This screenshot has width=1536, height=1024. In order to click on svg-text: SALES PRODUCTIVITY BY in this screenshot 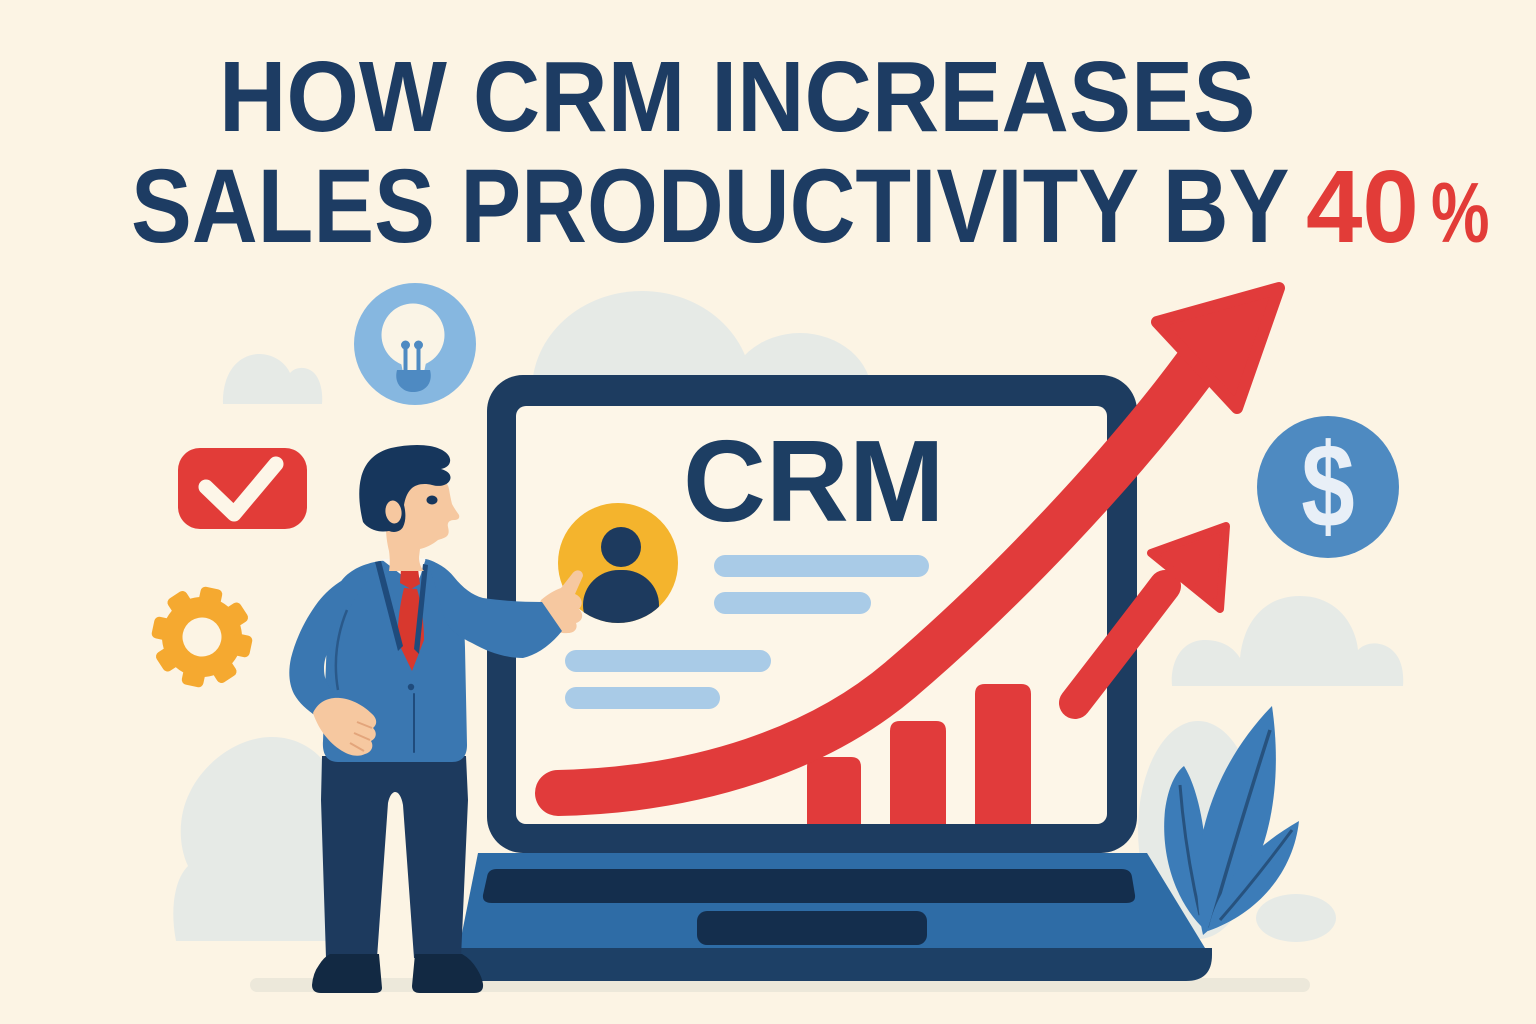, I will do `click(710, 205)`.